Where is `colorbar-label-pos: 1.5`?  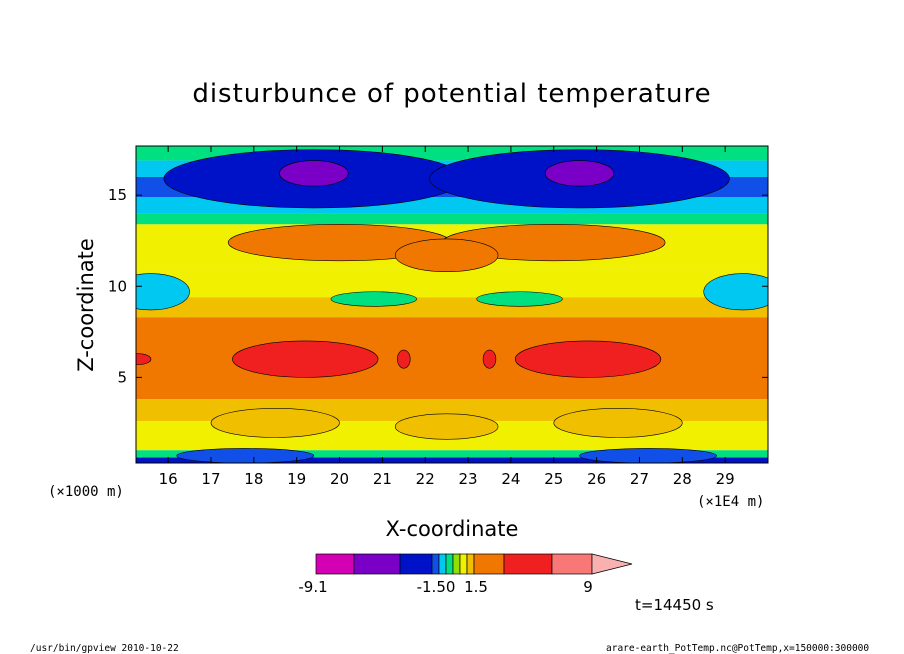 colorbar-label-pos: 1.5 is located at coordinates (476, 587).